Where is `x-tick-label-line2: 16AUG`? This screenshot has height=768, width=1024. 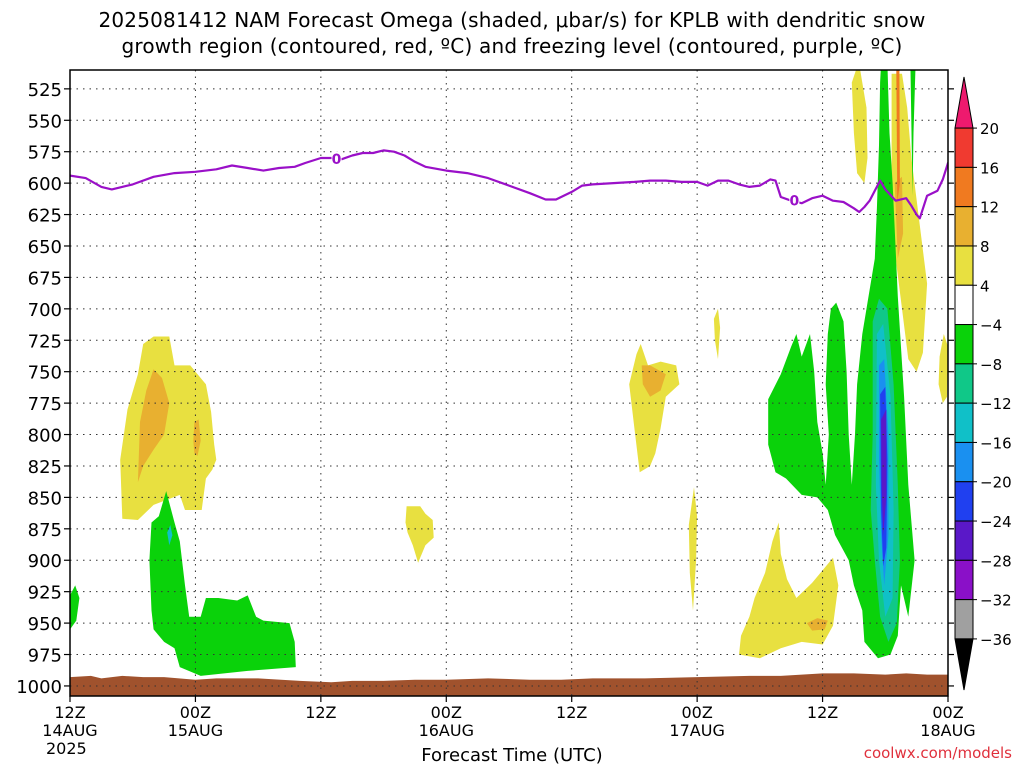 x-tick-label-line2: 16AUG is located at coordinates (446, 730).